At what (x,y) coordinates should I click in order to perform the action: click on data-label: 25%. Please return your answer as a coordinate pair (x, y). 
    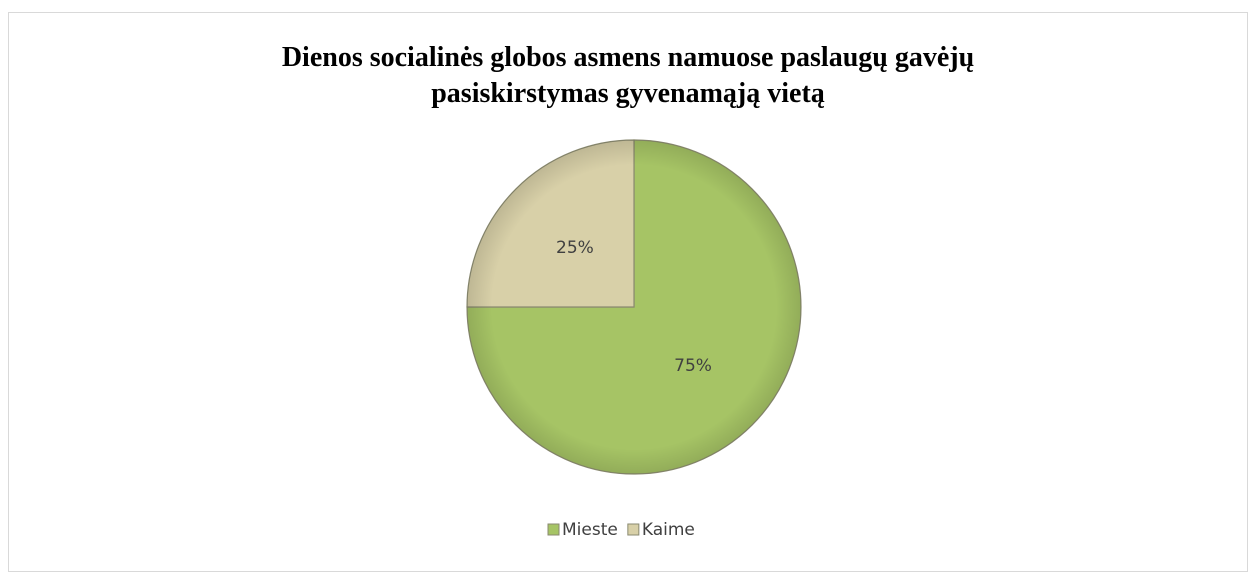
    Looking at the image, I should click on (575, 248).